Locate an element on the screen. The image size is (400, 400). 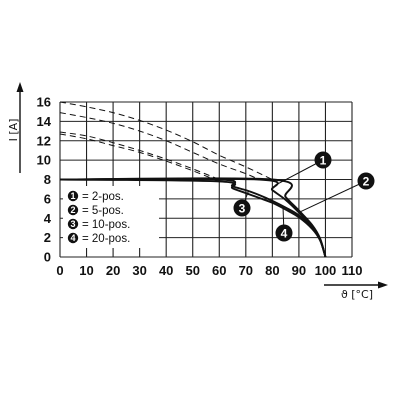
callout-marker-number: 4 is located at coordinates (284, 233).